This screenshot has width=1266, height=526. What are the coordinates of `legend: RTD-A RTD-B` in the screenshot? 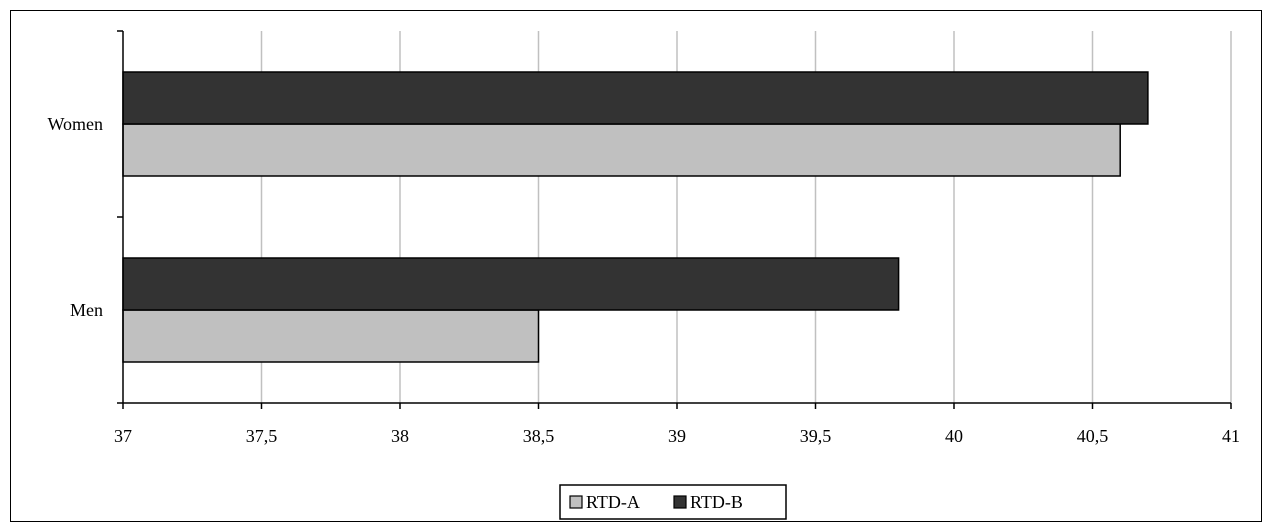 It's located at (673, 502).